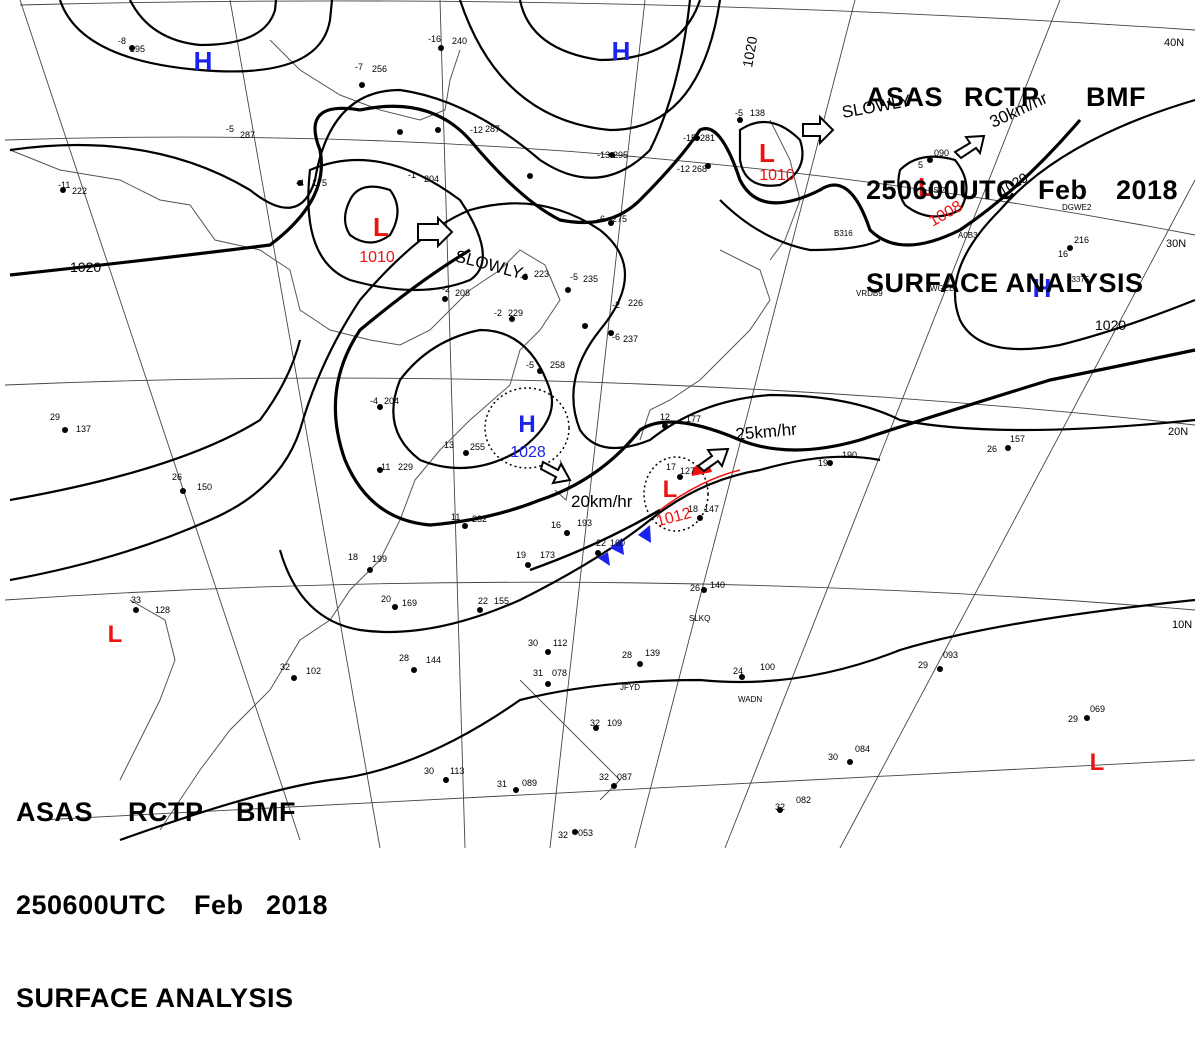 This screenshot has height=1045, width=1200. I want to click on ship-id: $3375, so click(1078, 279).